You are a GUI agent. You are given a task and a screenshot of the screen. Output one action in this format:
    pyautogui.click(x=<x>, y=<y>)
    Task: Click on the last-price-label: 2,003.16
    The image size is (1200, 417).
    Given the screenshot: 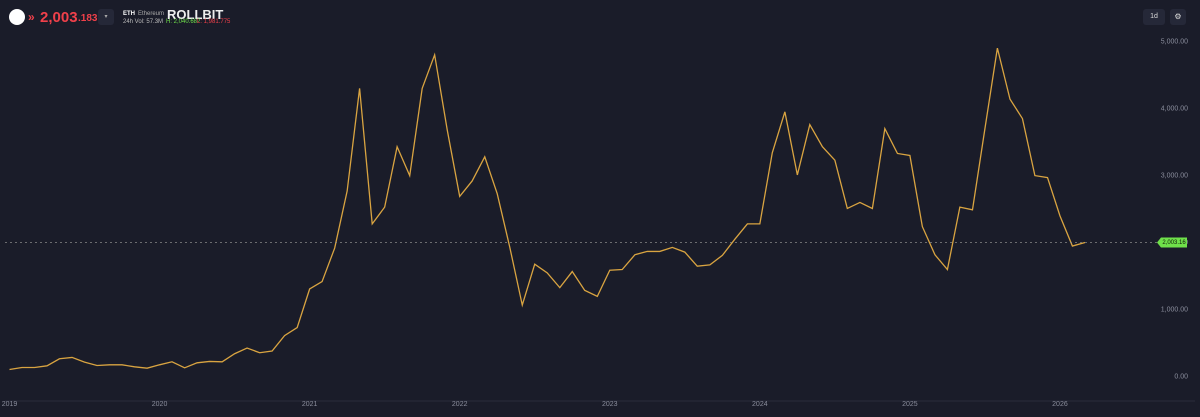 What is the action you would take?
    pyautogui.click(x=1174, y=243)
    